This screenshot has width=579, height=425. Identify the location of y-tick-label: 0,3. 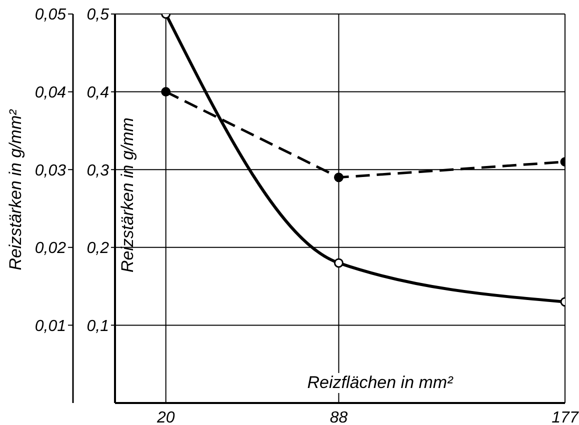
(98, 171).